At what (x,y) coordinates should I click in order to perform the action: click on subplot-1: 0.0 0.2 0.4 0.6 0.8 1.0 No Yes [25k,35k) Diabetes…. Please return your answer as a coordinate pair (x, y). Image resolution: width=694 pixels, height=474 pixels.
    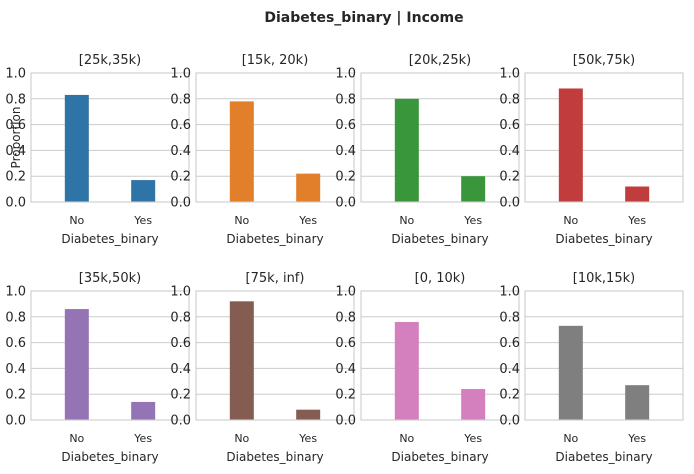
    Looking at the image, I should click on (97, 149).